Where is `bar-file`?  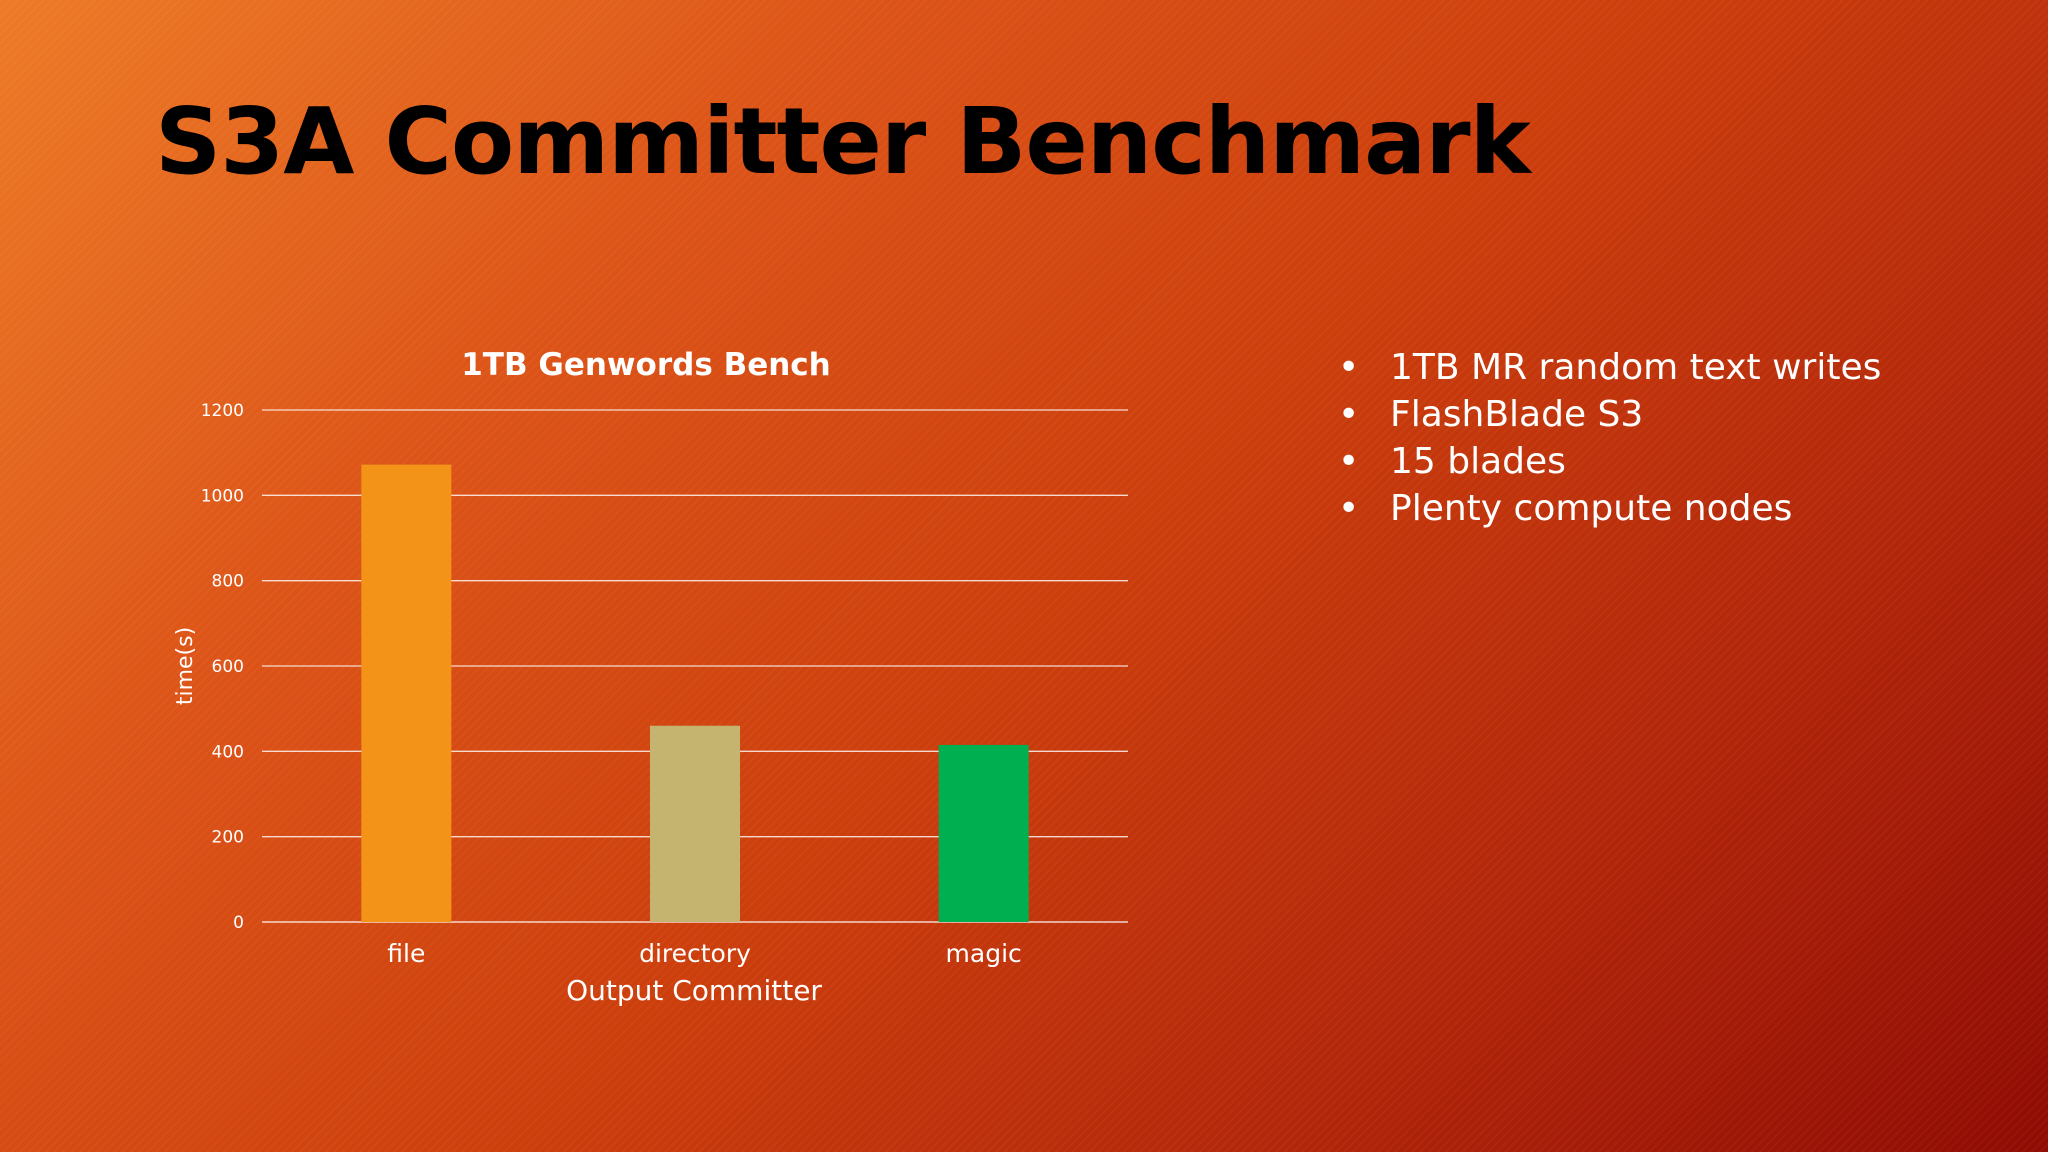 bar-file is located at coordinates (406, 693).